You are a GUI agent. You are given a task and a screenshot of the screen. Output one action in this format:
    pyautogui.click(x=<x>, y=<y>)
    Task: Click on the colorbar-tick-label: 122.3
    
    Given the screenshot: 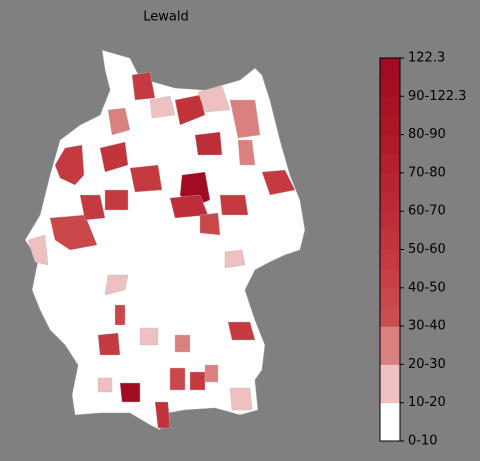 What is the action you would take?
    pyautogui.click(x=426, y=58)
    